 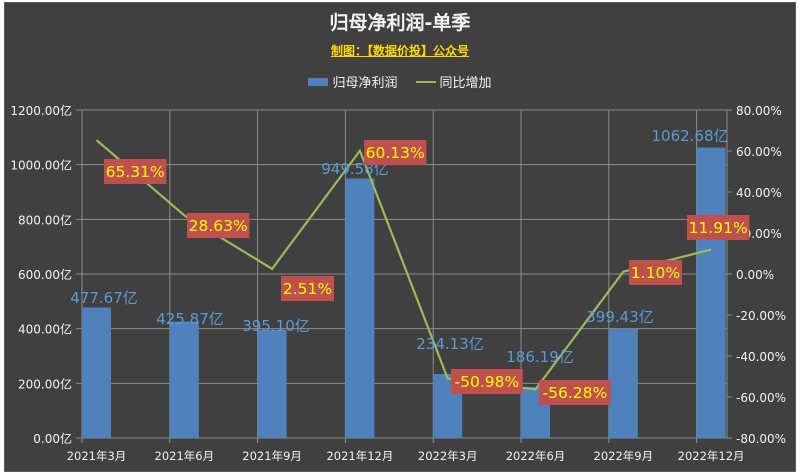 I want to click on pct-data-label: 28.63%, so click(x=218, y=225).